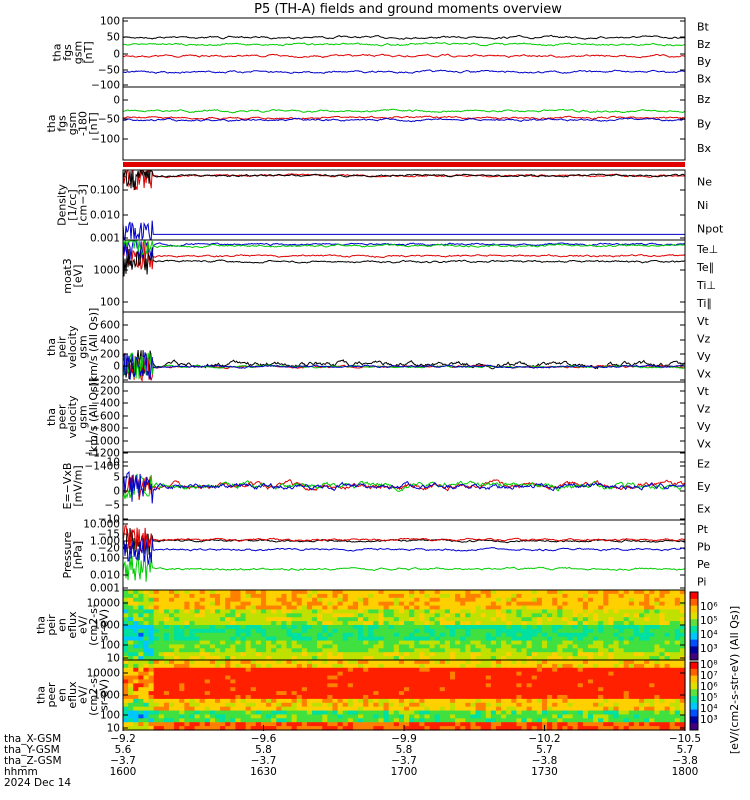  I want to click on legend-entry: Bz, so click(704, 99).